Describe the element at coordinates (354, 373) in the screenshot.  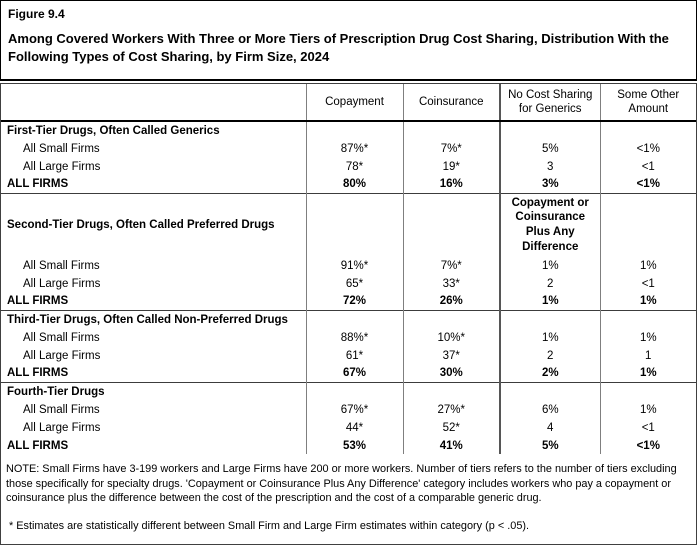
I see `value-cell: 67%` at that location.